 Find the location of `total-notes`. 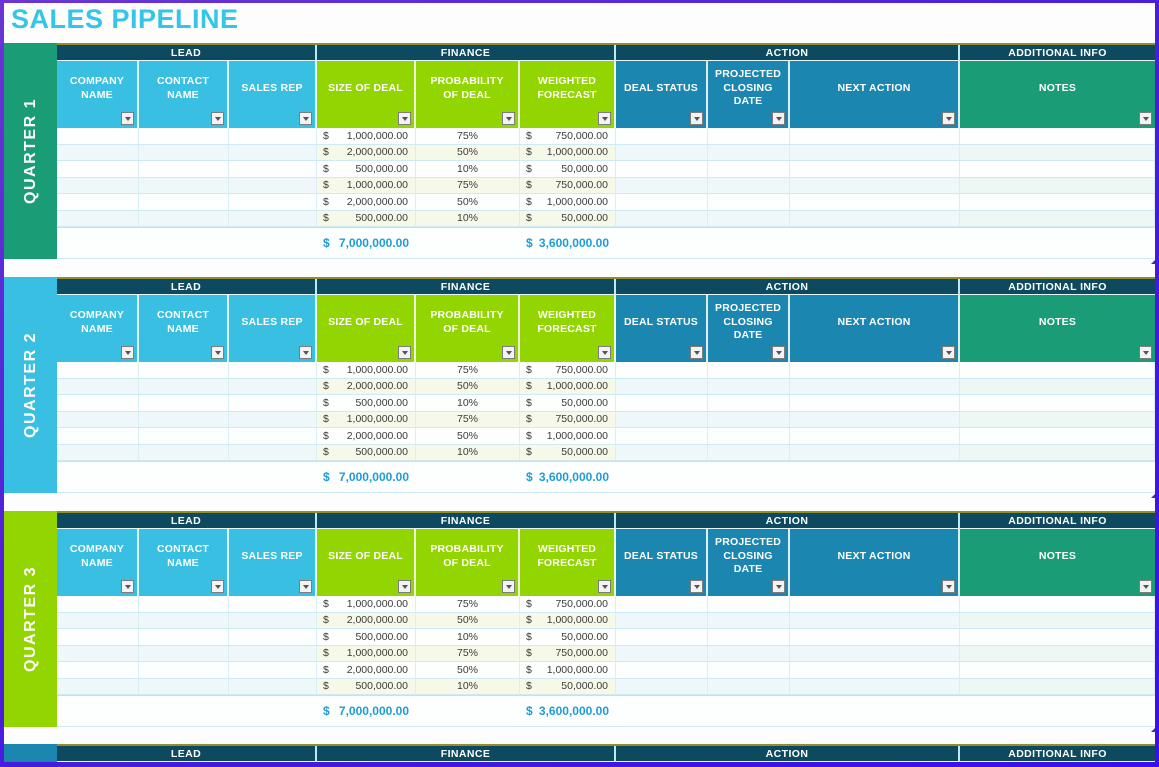

total-notes is located at coordinates (1057, 477).